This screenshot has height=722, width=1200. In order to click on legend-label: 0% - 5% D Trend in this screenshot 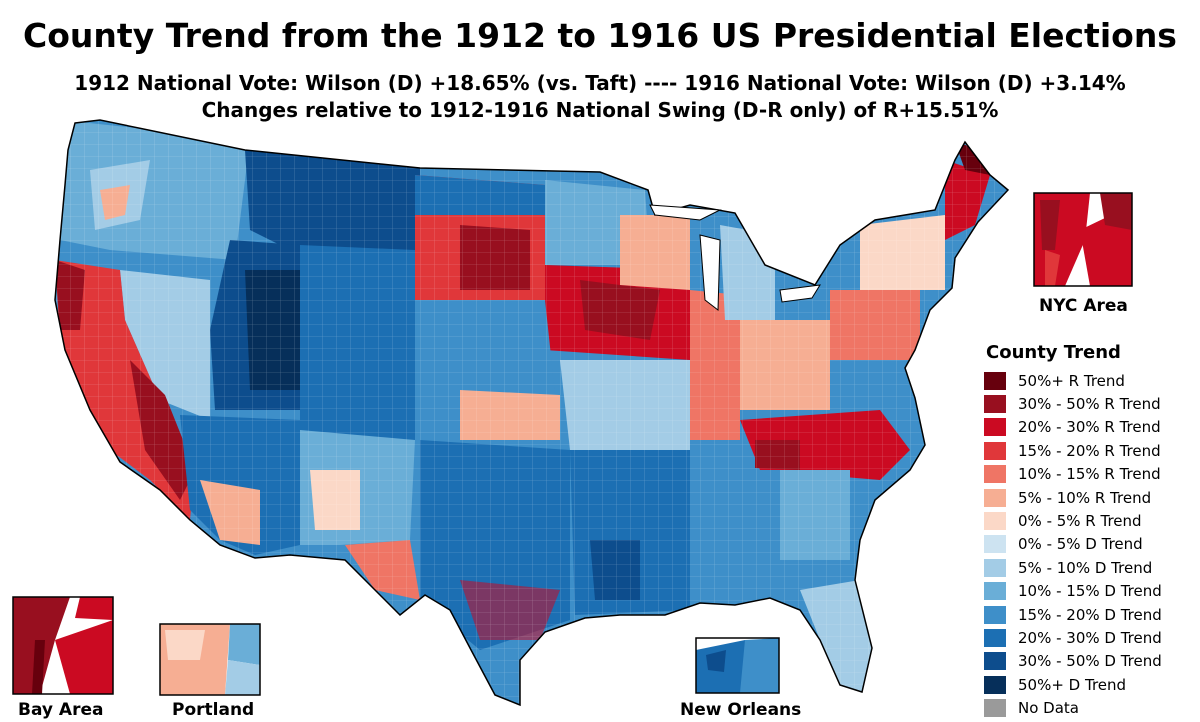, I will do `click(1080, 544)`.